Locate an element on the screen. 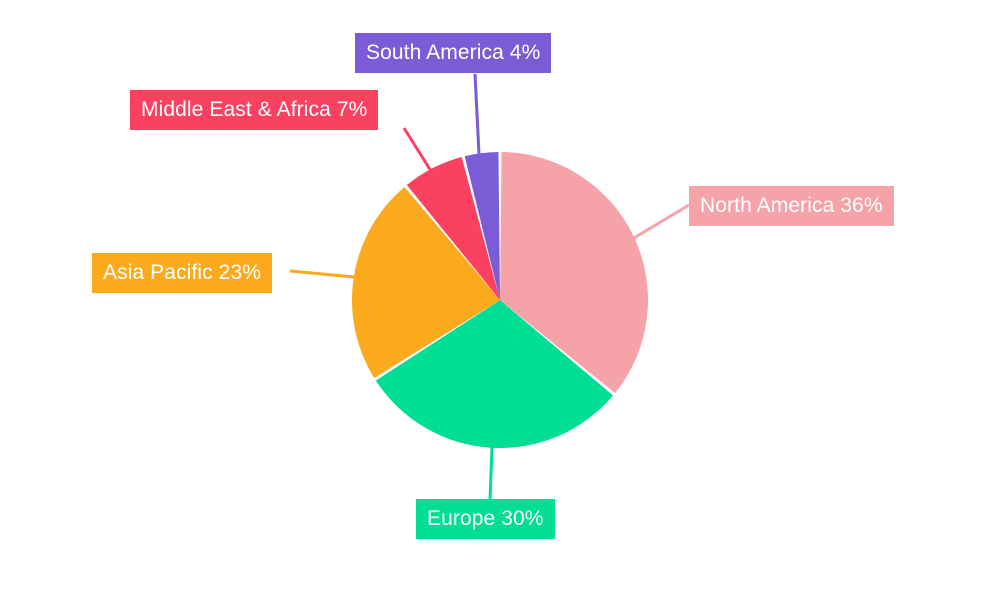 This screenshot has width=1000, height=600. pie-slice-south-america is located at coordinates (482, 226).